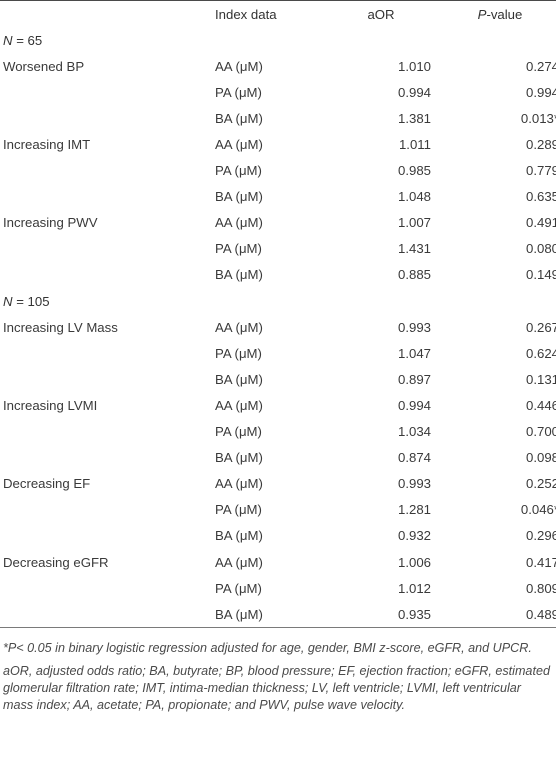  Describe the element at coordinates (540, 171) in the screenshot. I see `p-value-cell: 0.779` at that location.